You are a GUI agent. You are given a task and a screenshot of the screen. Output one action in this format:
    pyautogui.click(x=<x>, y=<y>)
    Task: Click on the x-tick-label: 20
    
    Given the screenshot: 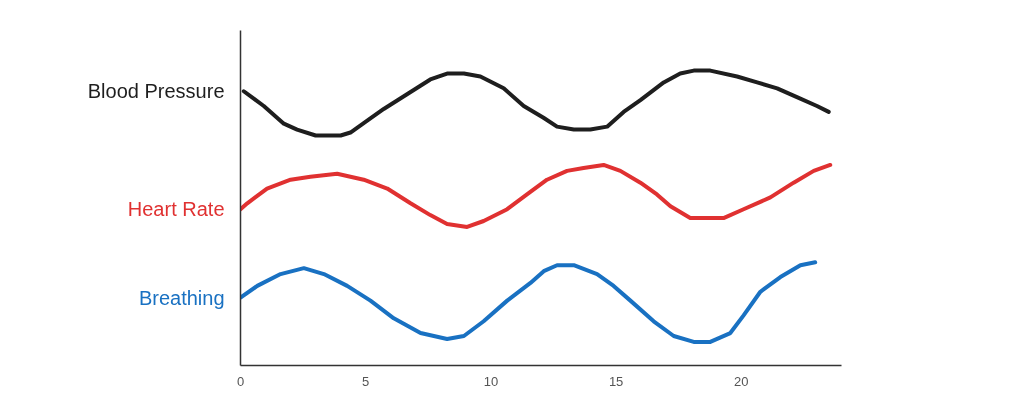 What is the action you would take?
    pyautogui.click(x=741, y=381)
    